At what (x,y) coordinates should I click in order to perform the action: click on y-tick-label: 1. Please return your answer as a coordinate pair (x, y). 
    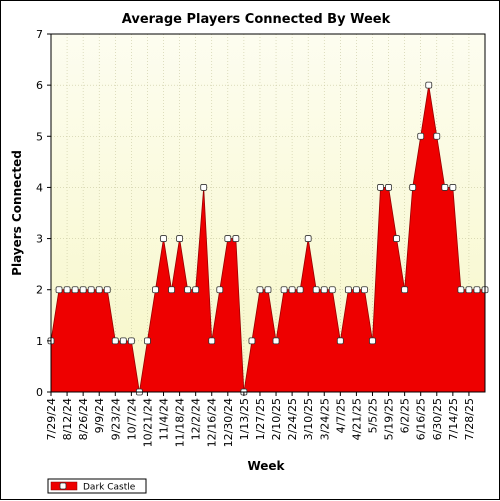
    Looking at the image, I should click on (39, 341).